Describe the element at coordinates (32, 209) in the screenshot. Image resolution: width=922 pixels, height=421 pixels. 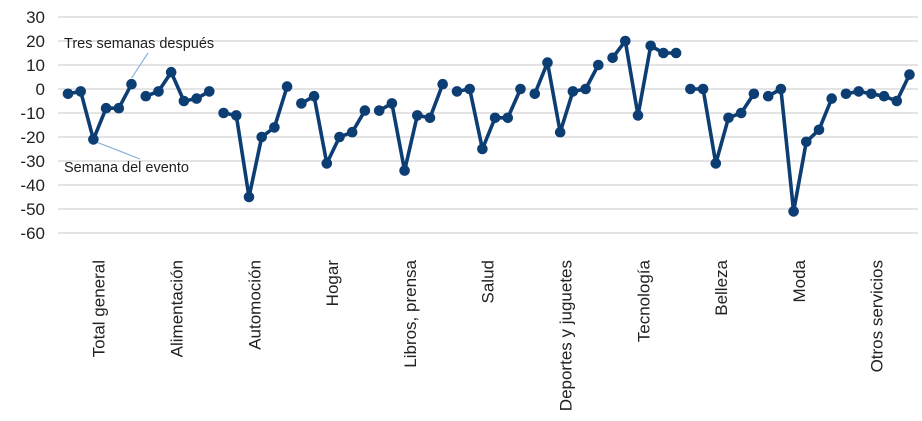
I see `y-tick-label: -50` at that location.